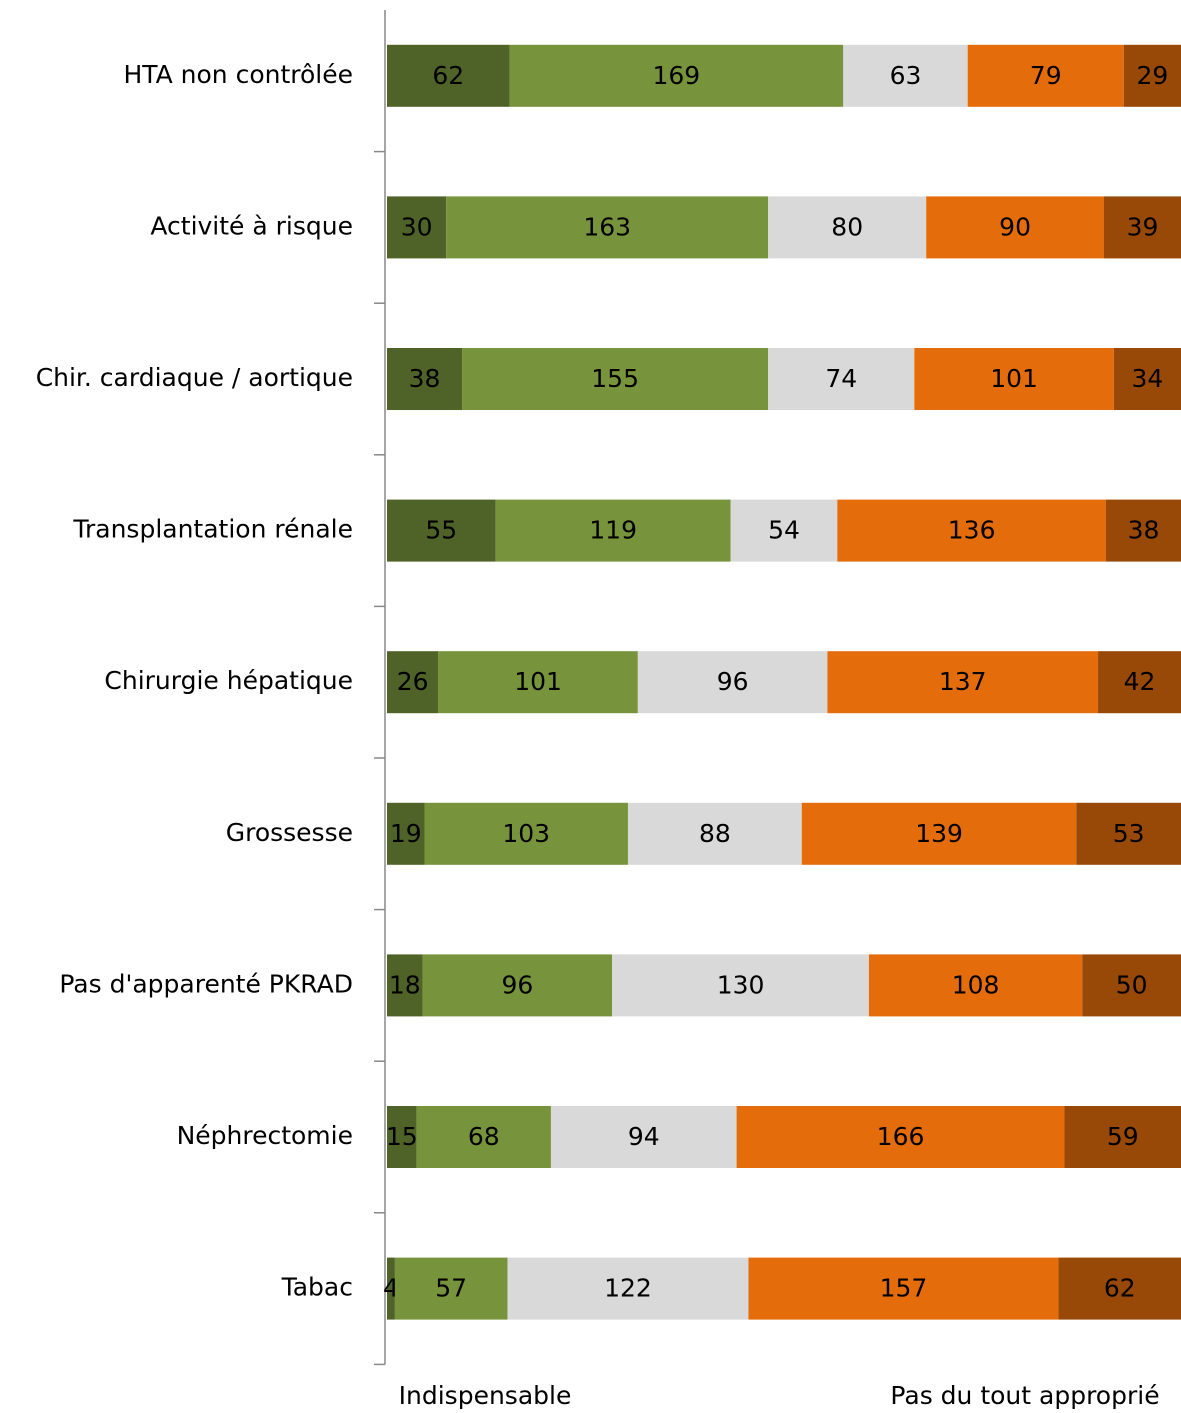 The height and width of the screenshot is (1413, 1181). I want to click on category-label: Tabac, so click(317, 1287).